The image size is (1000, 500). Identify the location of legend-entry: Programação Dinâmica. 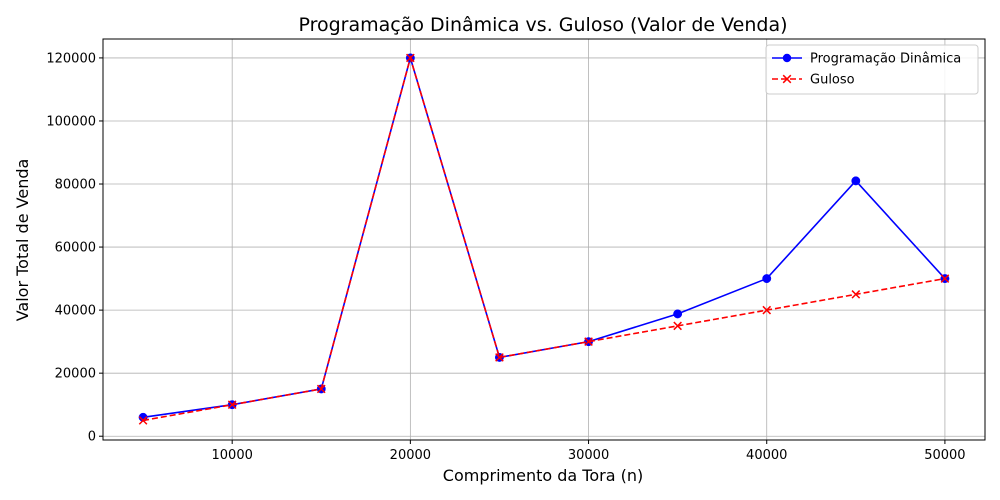
(866, 59).